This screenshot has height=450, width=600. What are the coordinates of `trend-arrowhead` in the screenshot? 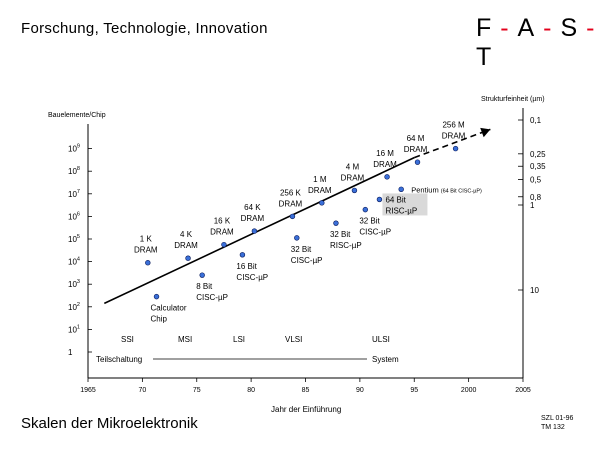 It's located at (485, 132).